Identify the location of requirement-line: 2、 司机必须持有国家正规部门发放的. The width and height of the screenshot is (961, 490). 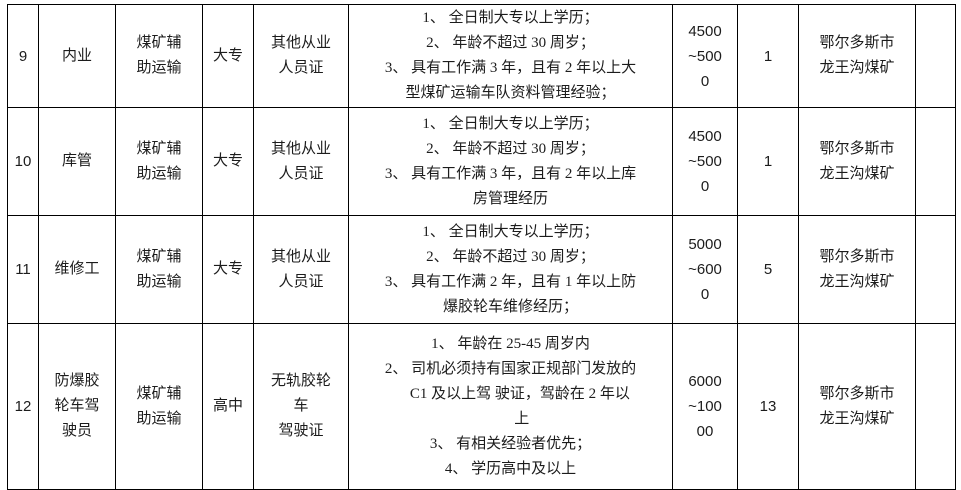
(510, 368).